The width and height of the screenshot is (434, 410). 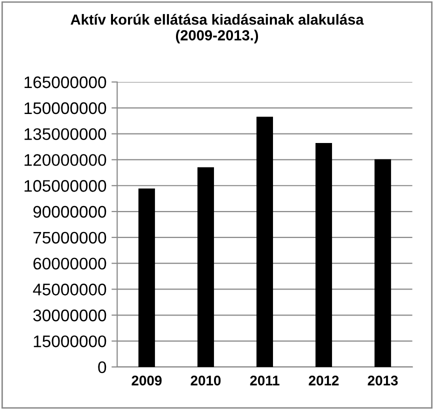 I want to click on x-tick-label: 2009, so click(x=147, y=381).